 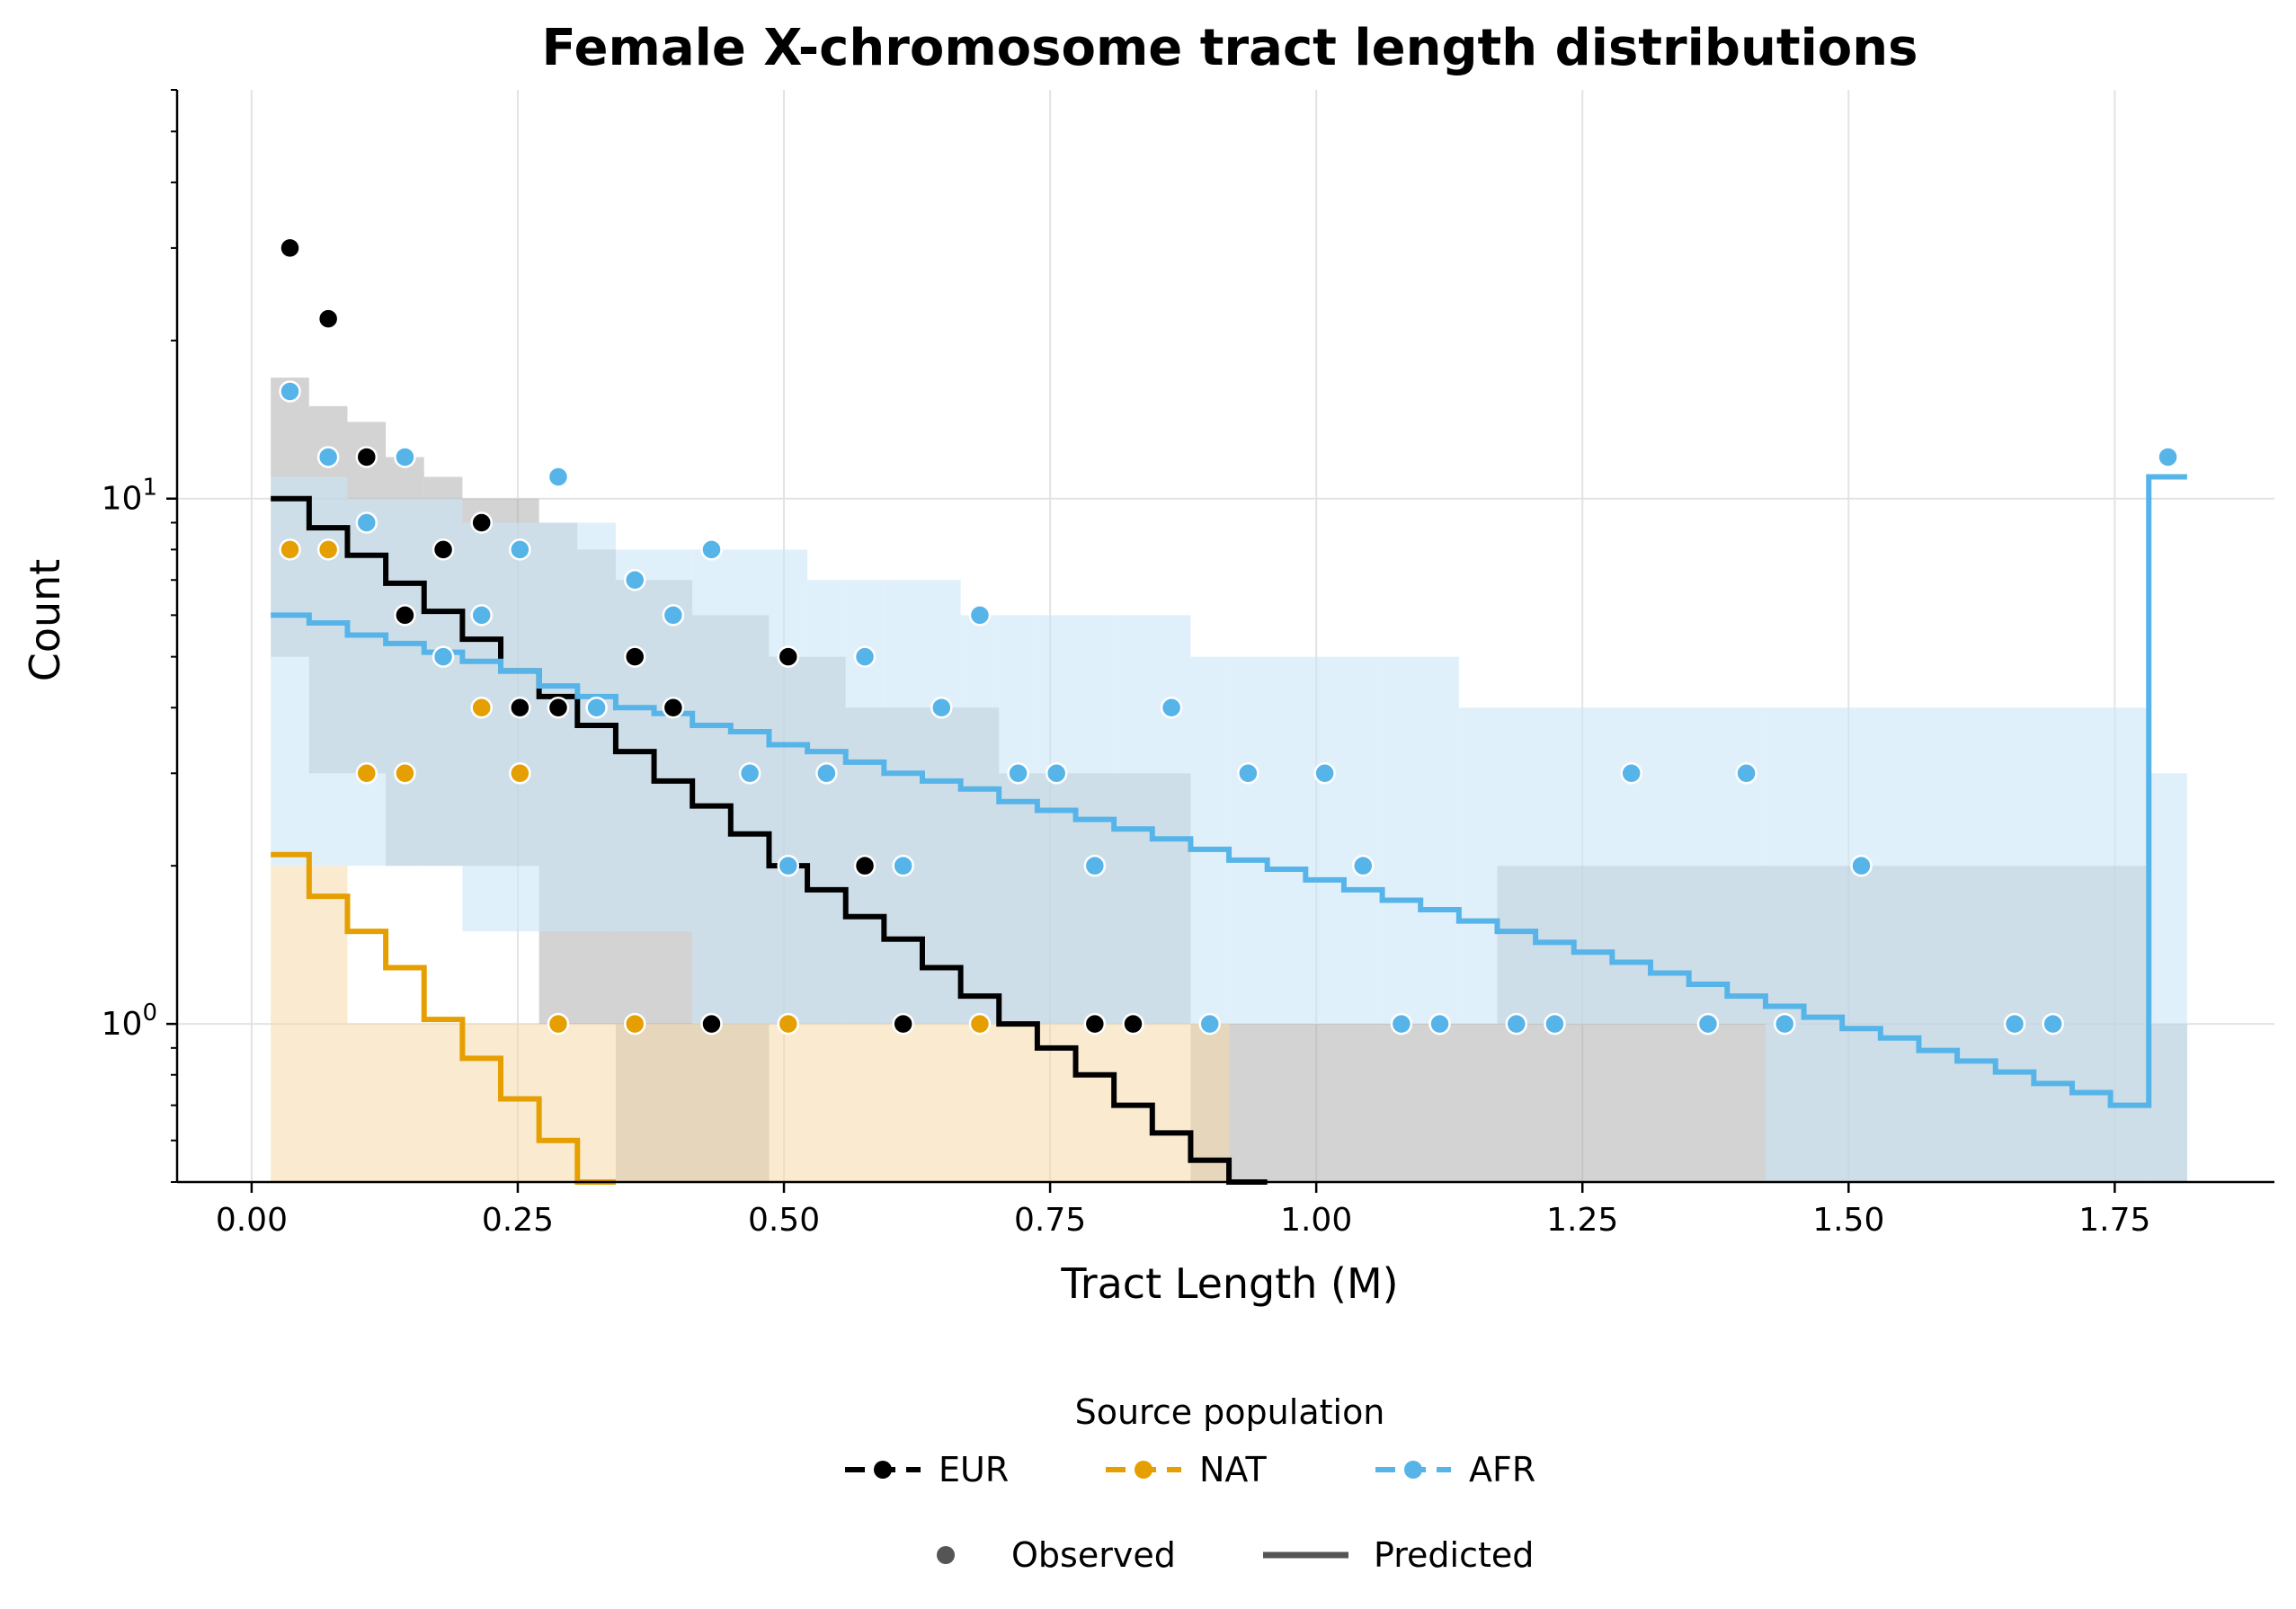 What do you see at coordinates (252, 1220) in the screenshot?
I see `x-tick-label-0: 0.00` at bounding box center [252, 1220].